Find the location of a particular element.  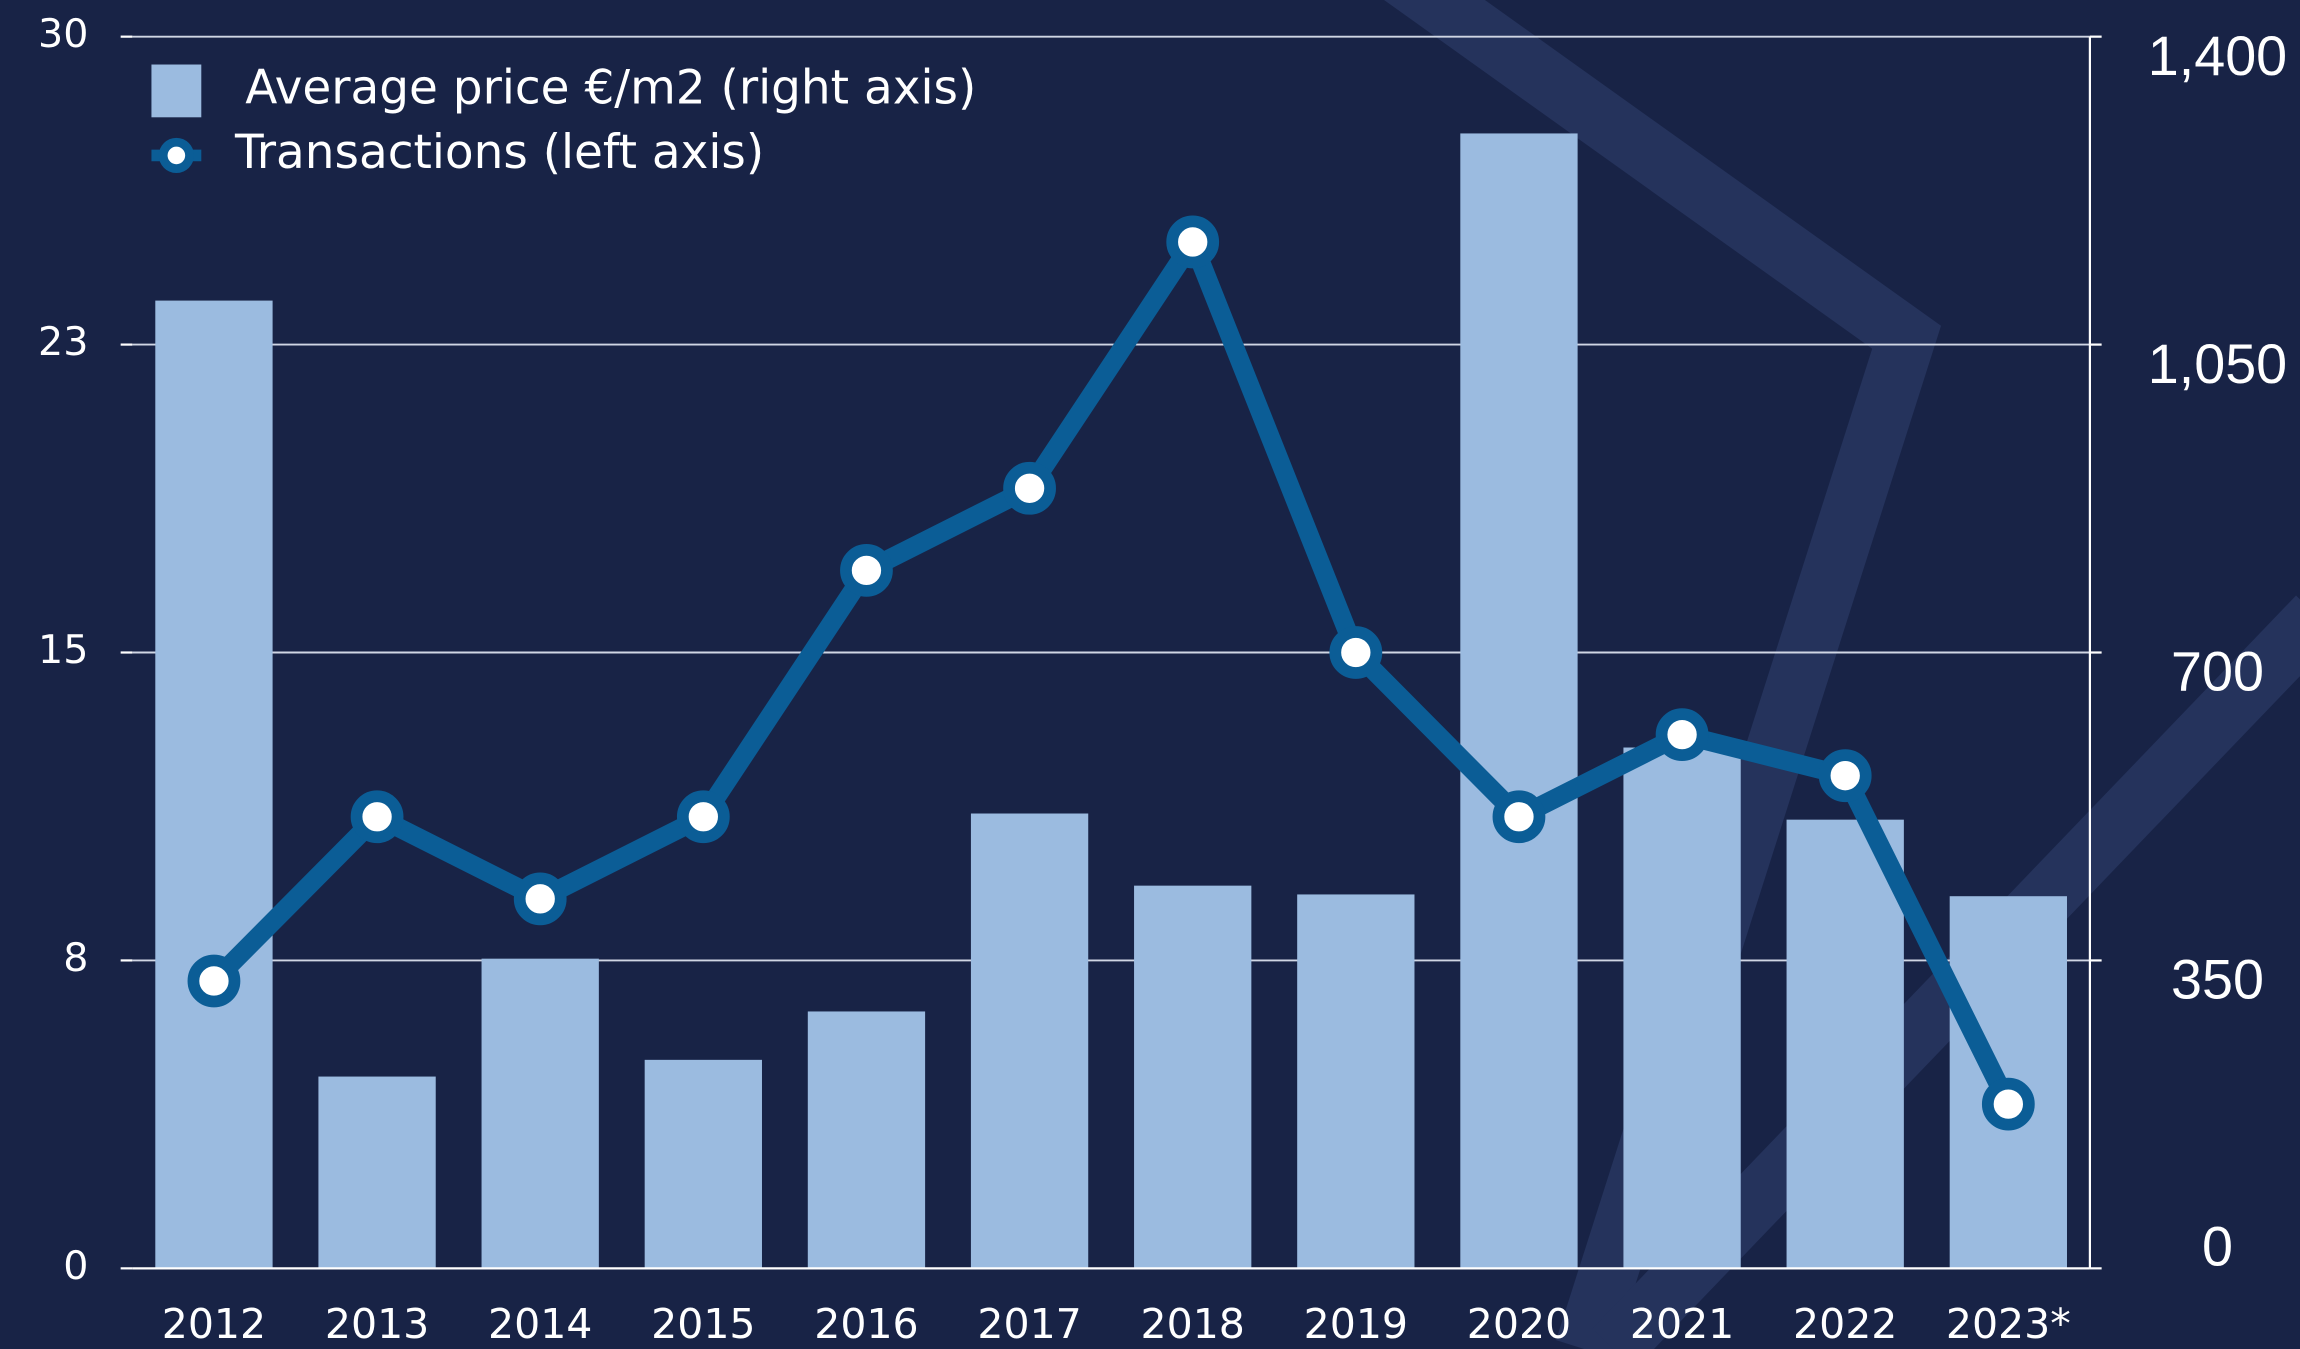

x-tick-label: 2013 is located at coordinates (377, 1324).